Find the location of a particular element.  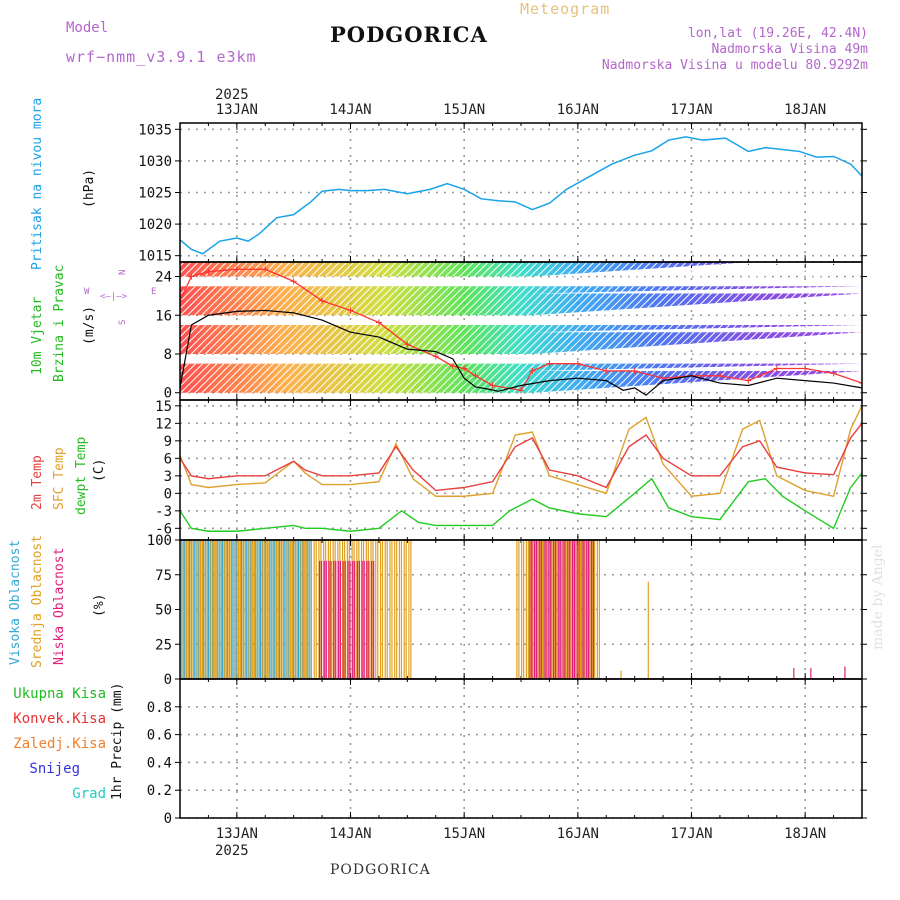

y-tick-label: 3 is located at coordinates (168, 477).